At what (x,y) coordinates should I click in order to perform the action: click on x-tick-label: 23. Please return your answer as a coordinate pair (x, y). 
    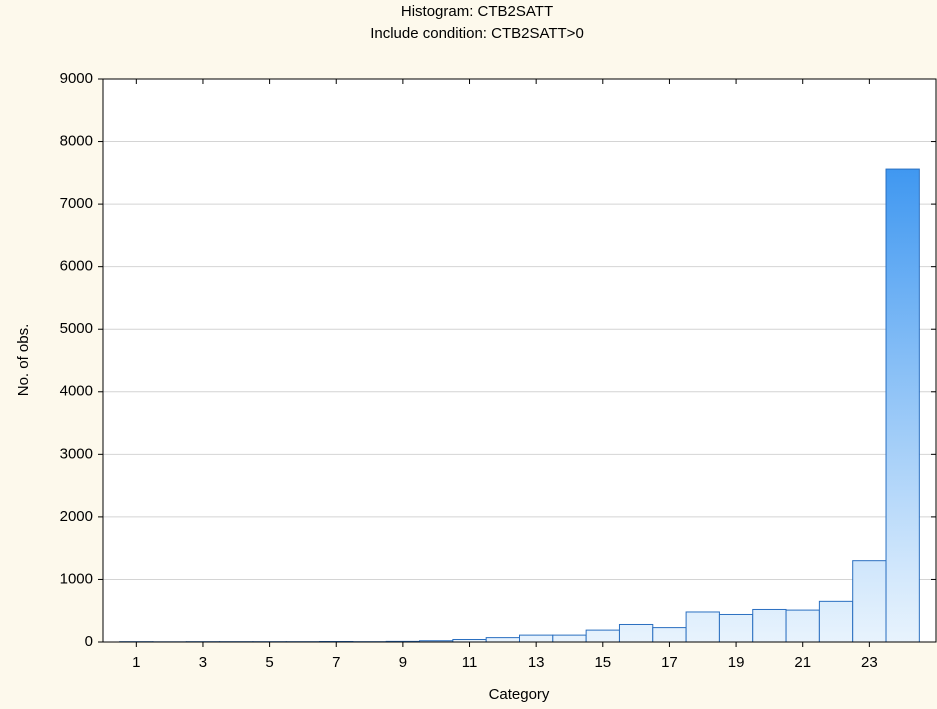
    Looking at the image, I should click on (869, 662).